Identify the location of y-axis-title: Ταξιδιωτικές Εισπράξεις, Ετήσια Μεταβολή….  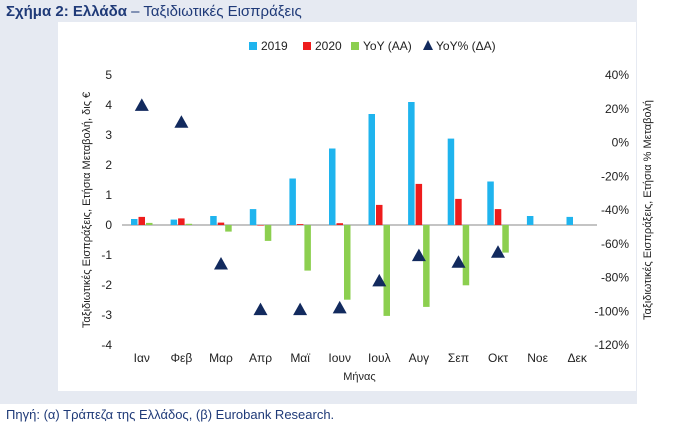
(87, 210).